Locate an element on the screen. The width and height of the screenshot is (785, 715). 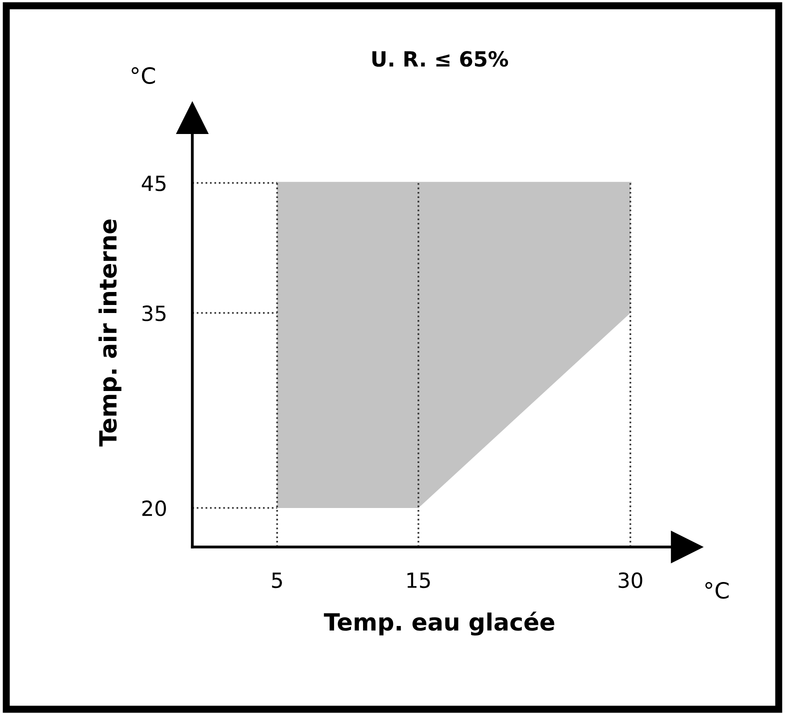
chart-title: U. R. ≤ 65% is located at coordinates (440, 59).